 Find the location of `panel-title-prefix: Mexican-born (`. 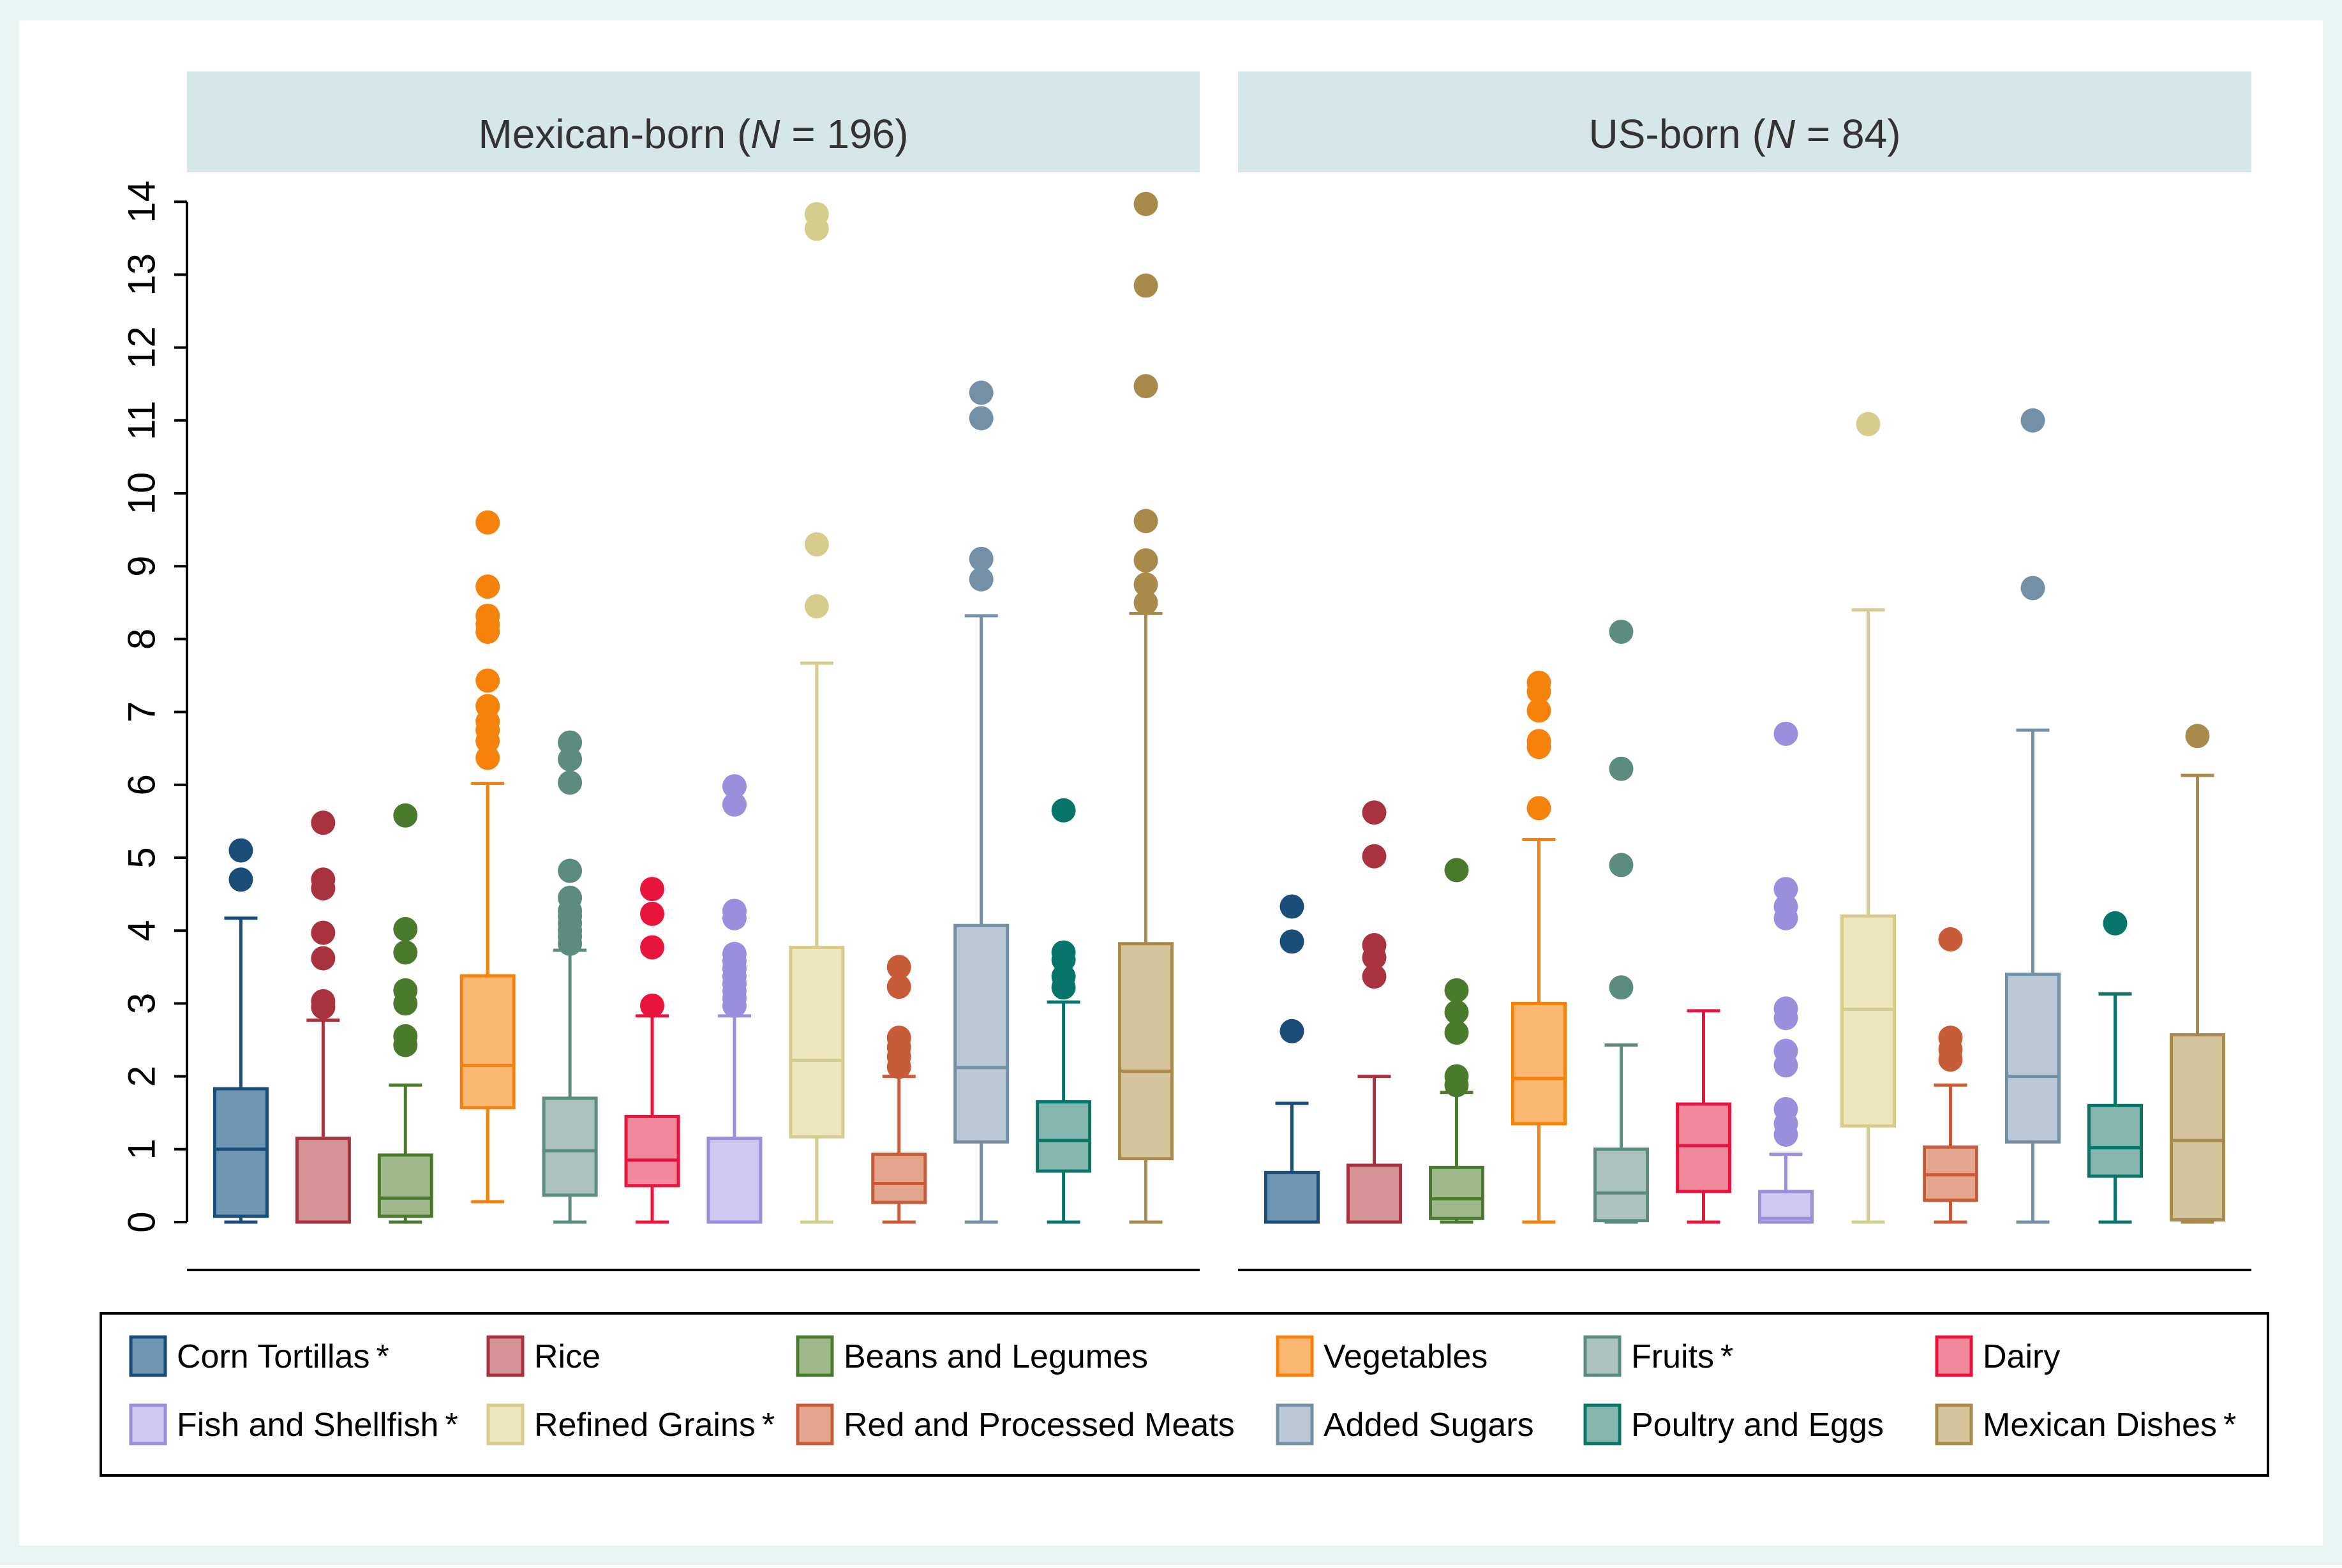

panel-title-prefix: Mexican-born ( is located at coordinates (614, 134).